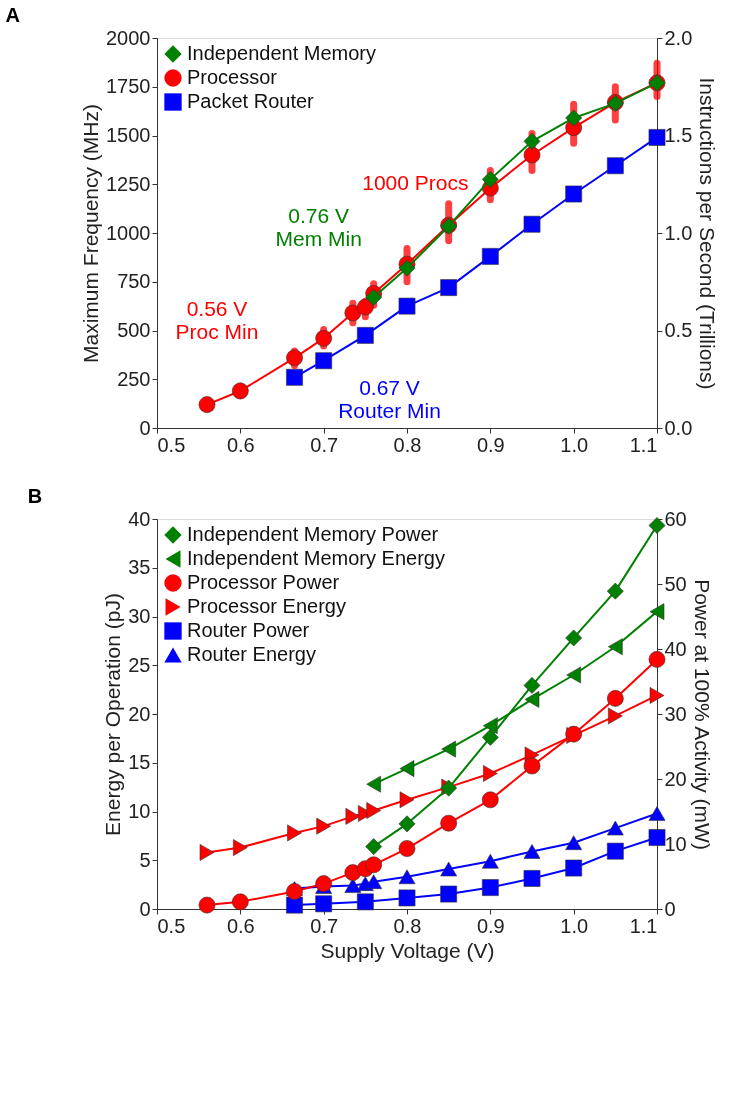  I want to click on y2-tick-label: 60, so click(675, 518).